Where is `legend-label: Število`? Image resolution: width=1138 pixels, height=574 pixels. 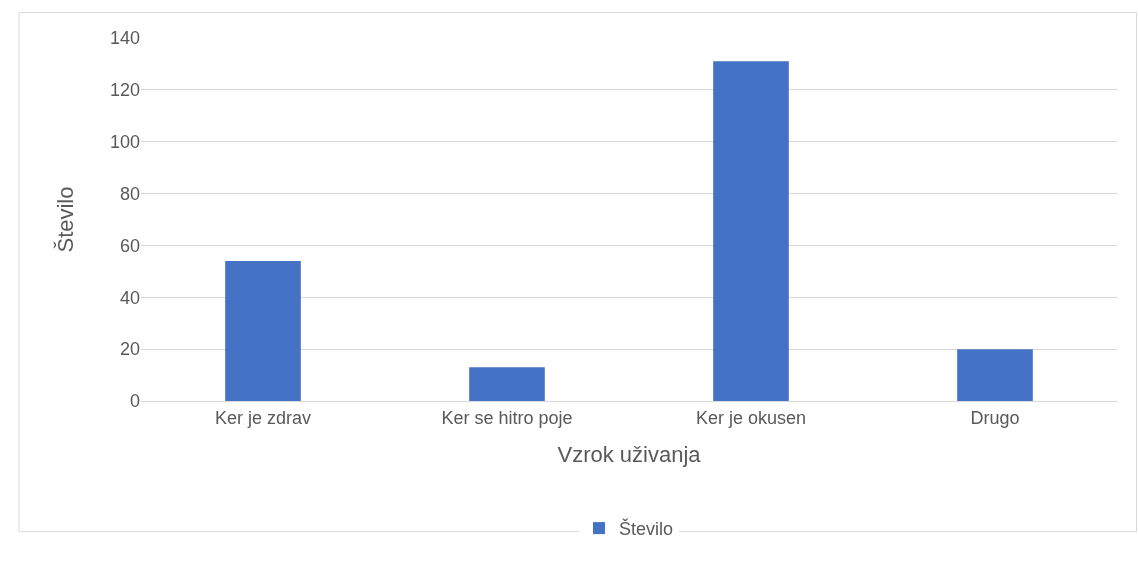
legend-label: Število is located at coordinates (646, 529).